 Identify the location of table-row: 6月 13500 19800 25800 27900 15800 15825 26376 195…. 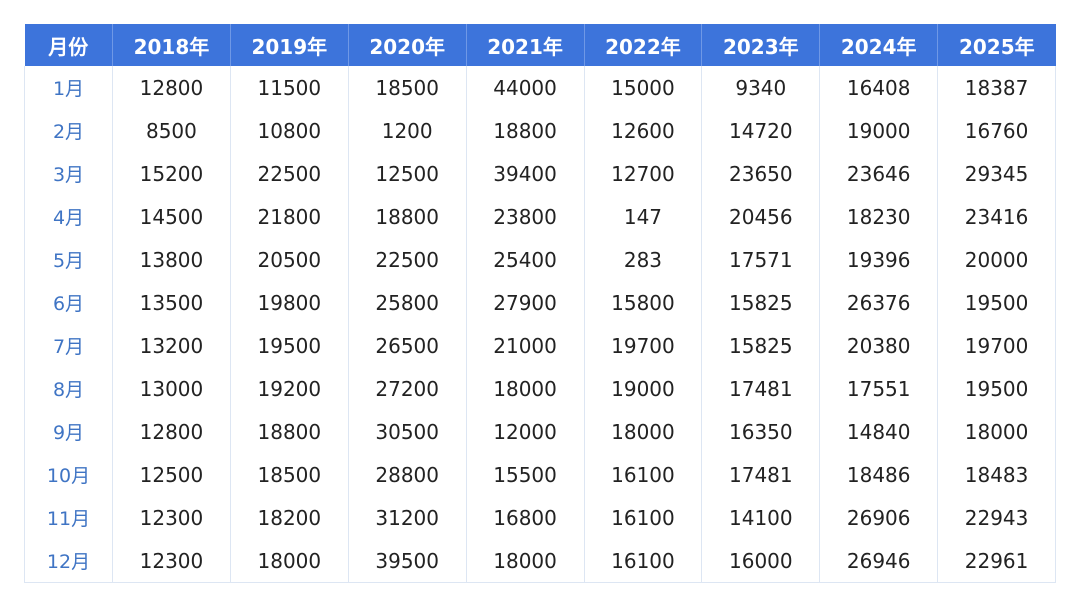
(540, 302).